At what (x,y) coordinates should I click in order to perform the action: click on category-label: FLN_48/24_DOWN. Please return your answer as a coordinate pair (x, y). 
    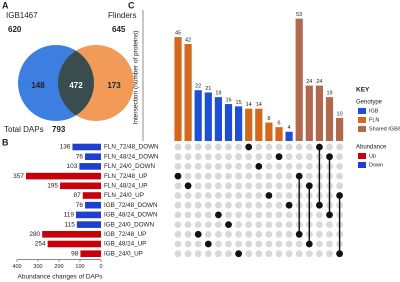
    Looking at the image, I should click on (131, 156).